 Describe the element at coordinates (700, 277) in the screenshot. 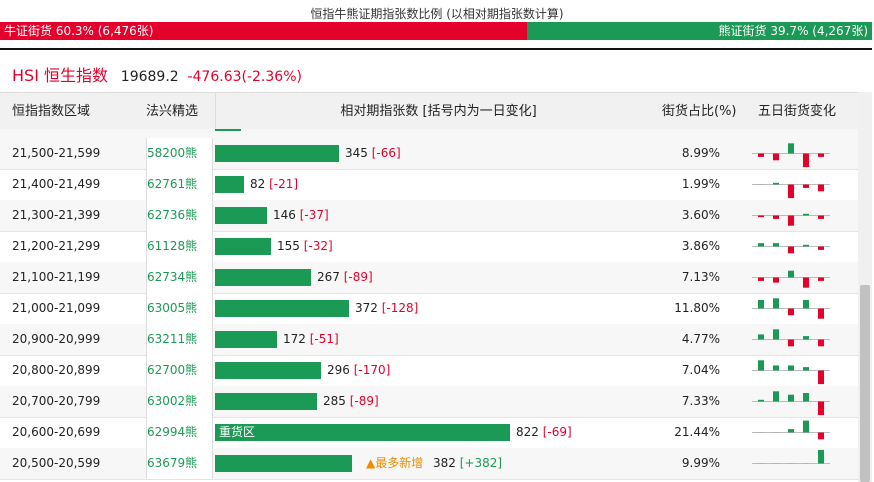

I see `row-pct: 7.13%` at that location.